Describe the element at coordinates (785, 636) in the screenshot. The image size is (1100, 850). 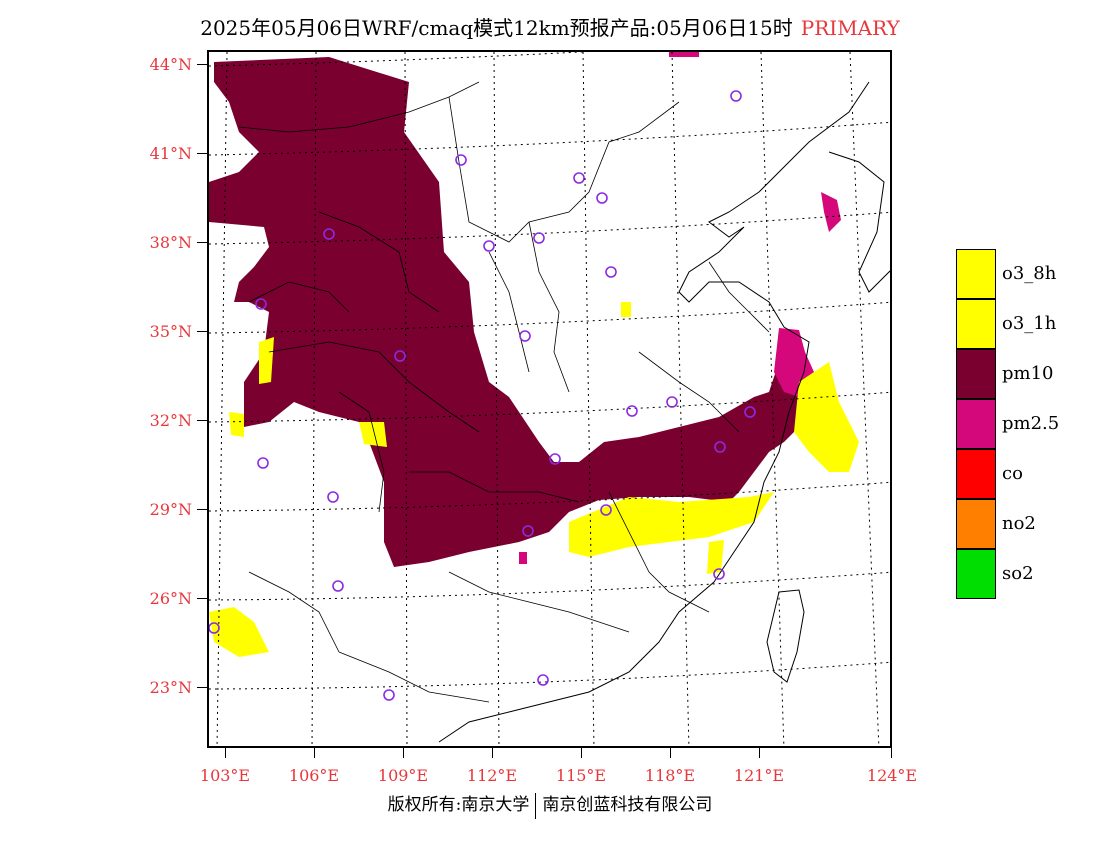
I see `taiwan-outline` at that location.